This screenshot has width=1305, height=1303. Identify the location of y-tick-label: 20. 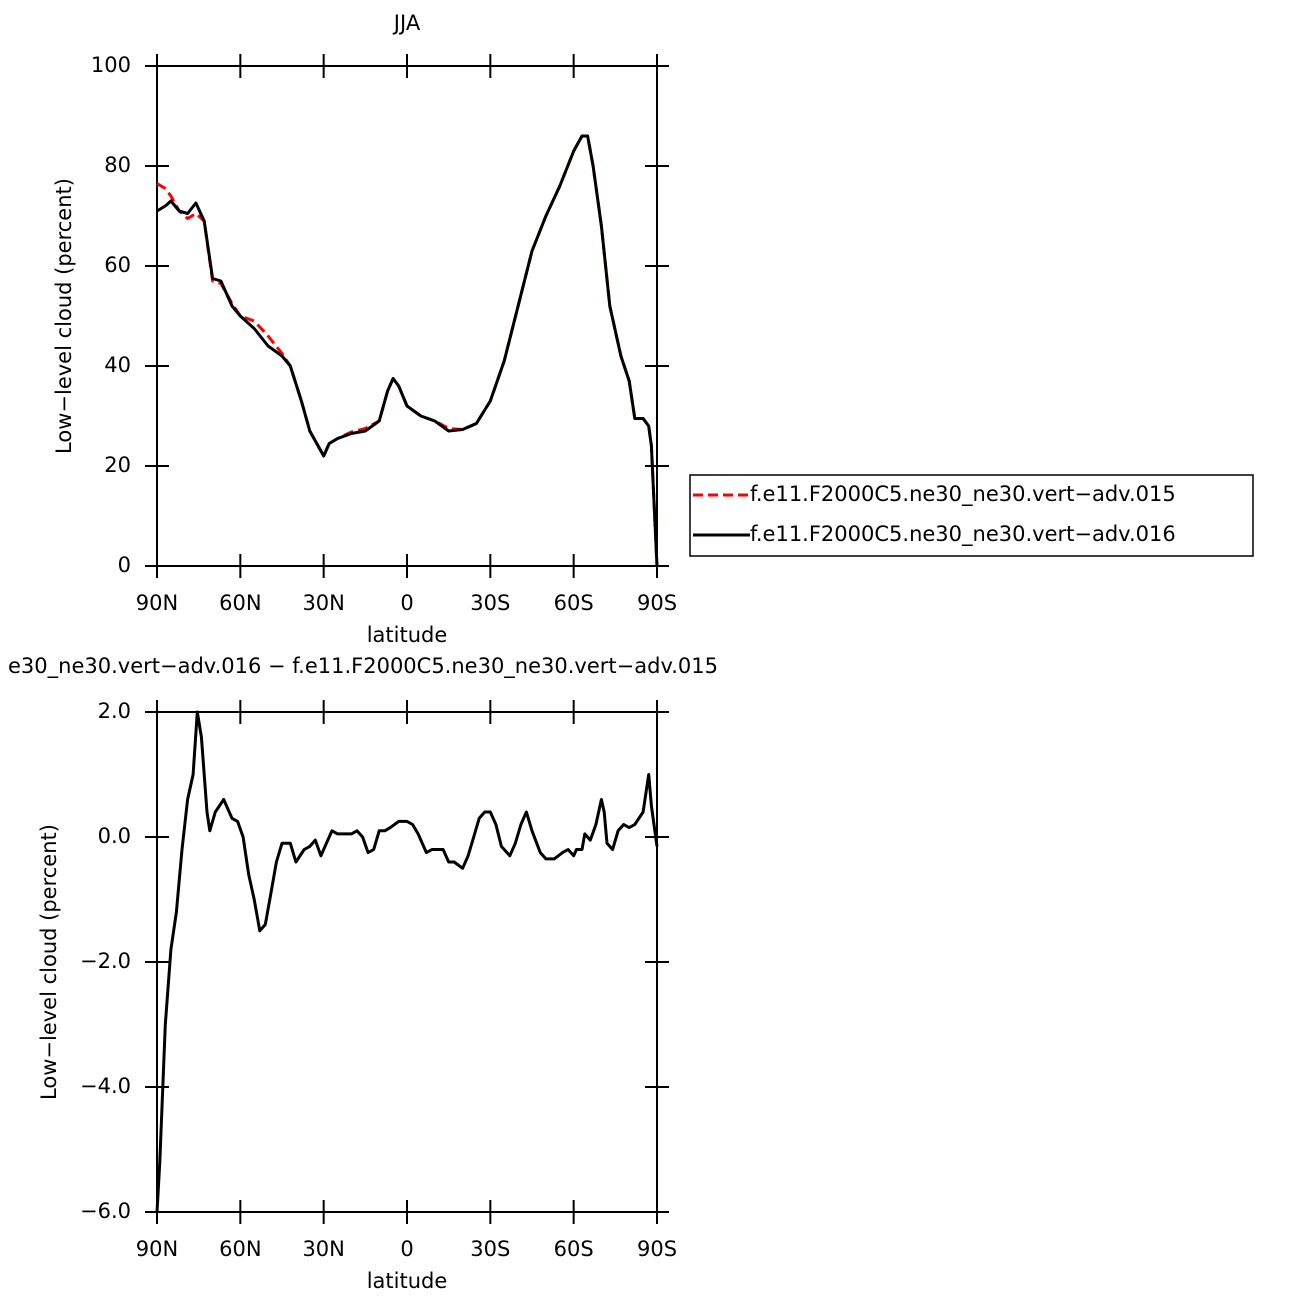
(117, 465).